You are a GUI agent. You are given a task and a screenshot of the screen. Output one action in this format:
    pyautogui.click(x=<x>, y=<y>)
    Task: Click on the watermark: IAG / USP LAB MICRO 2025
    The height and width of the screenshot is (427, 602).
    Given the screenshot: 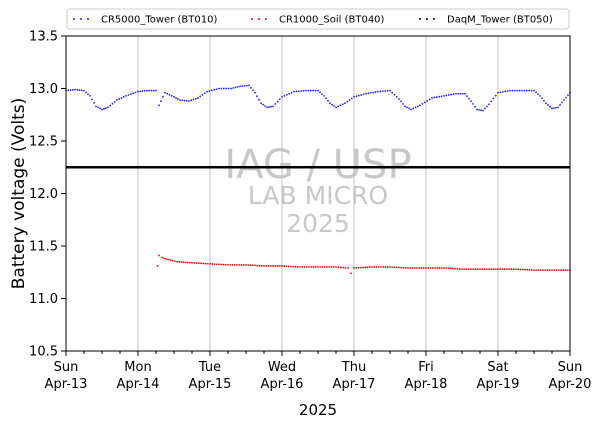 What is the action you would take?
    pyautogui.click(x=317, y=190)
    